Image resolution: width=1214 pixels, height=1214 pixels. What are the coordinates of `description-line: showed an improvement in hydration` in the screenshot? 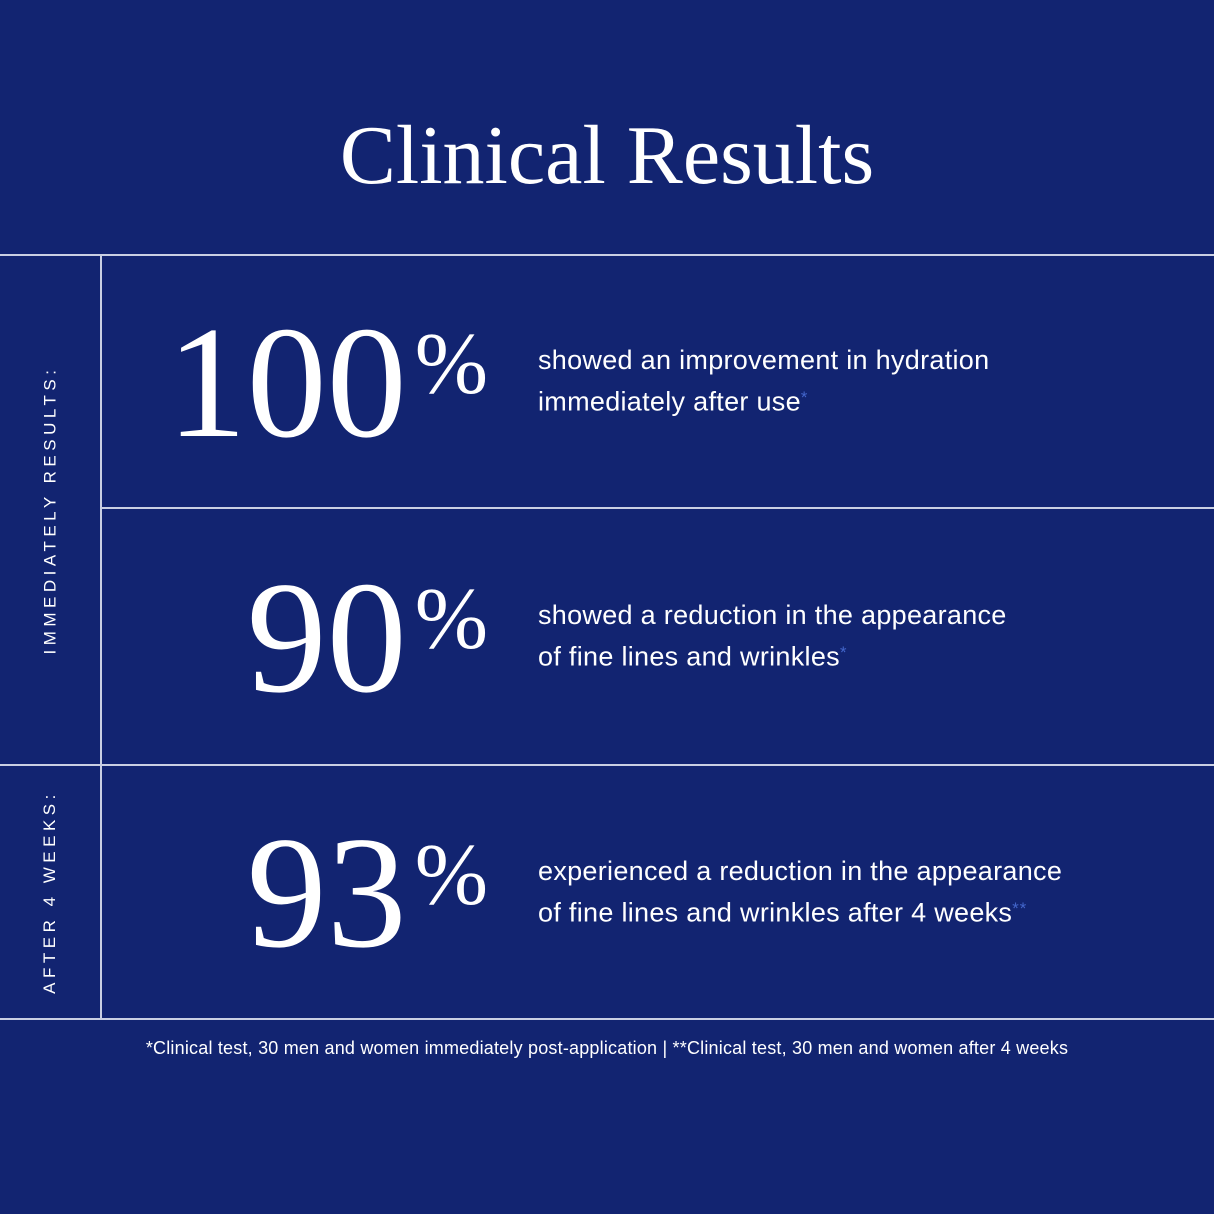 It's located at (764, 360).